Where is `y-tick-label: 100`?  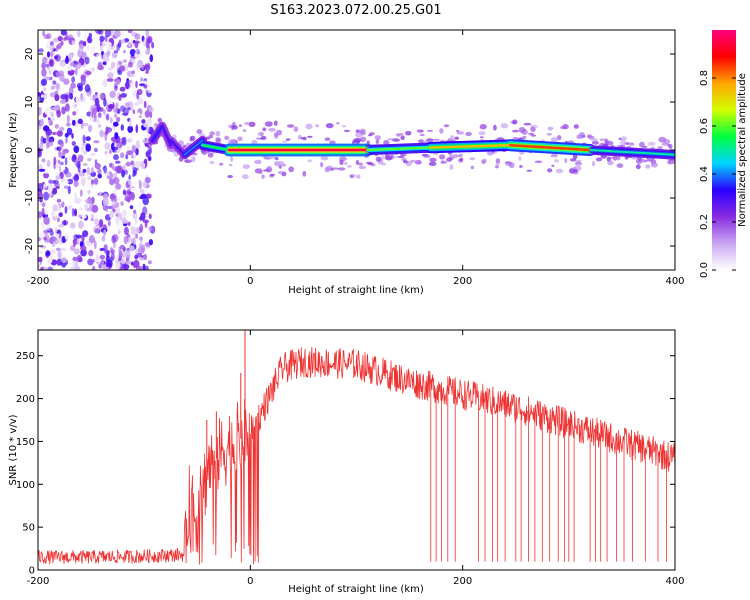 y-tick-label: 100 is located at coordinates (25, 485).